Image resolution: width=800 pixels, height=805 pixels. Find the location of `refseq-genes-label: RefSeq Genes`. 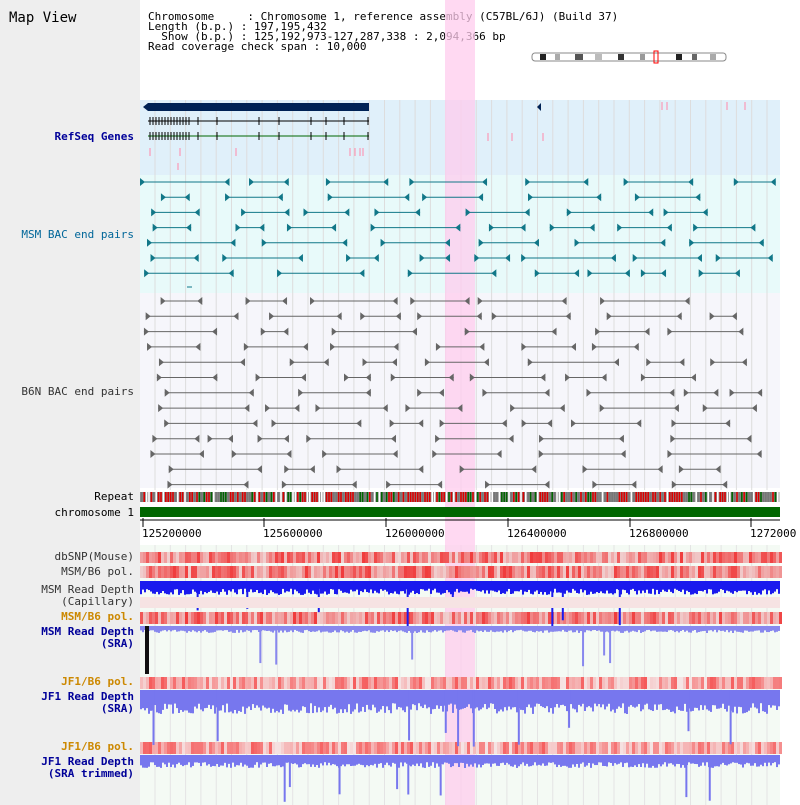

refseq-genes-label: RefSeq Genes is located at coordinates (94, 136).